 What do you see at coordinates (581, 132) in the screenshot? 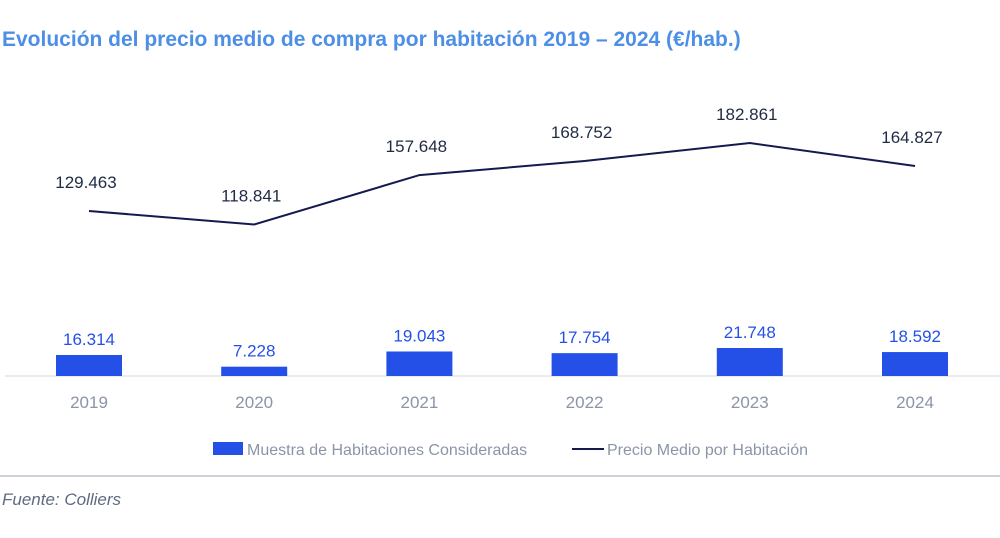
I see `line-label-2022: 168.752` at bounding box center [581, 132].